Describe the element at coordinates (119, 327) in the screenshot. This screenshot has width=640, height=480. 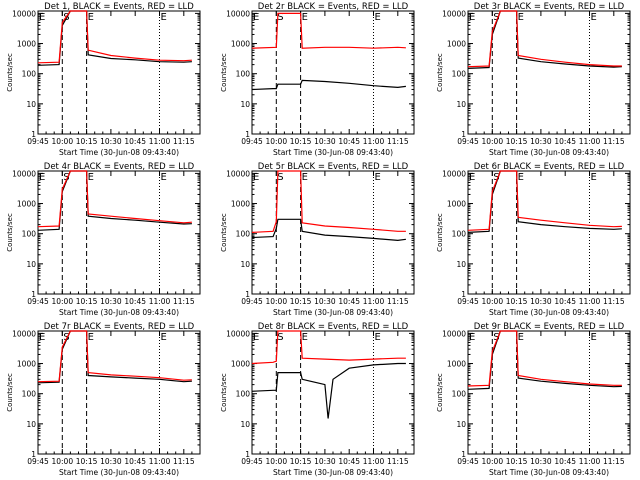
I see `panel-title: Det 7r BLACK = Events, RED = LLD` at that location.